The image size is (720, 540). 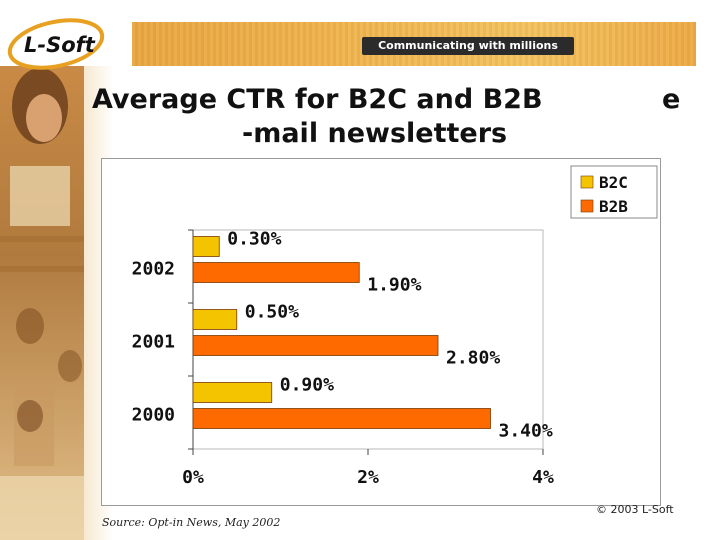 I want to click on decorative-photo, so click(x=42, y=303).